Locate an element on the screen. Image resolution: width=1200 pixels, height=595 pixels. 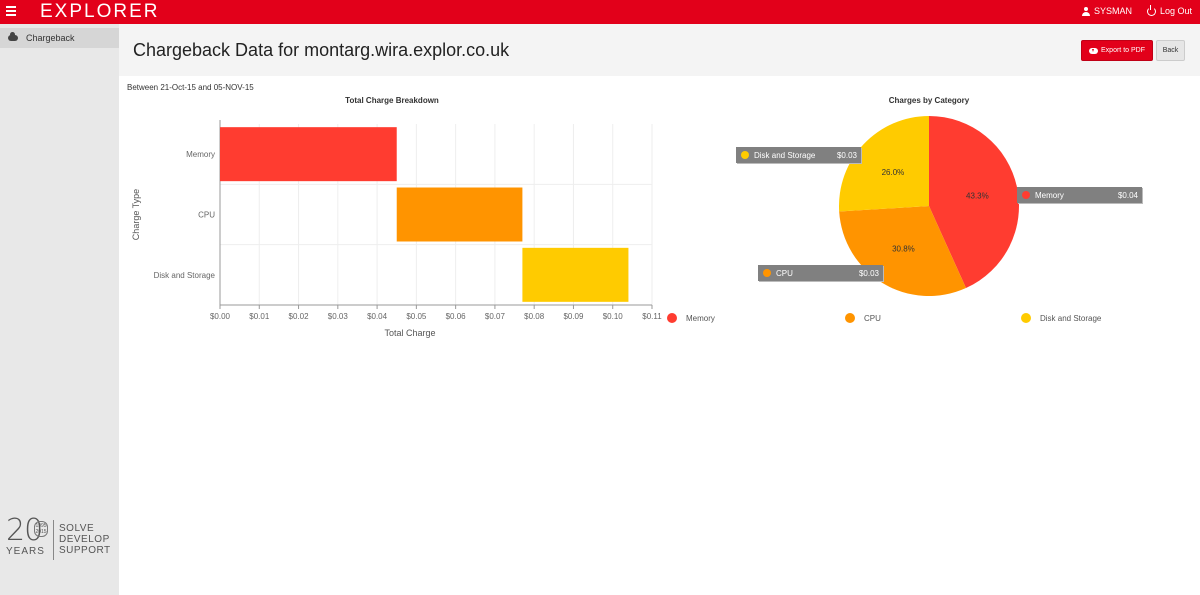
sidebar-item-label: Chargeback is located at coordinates (50, 38).